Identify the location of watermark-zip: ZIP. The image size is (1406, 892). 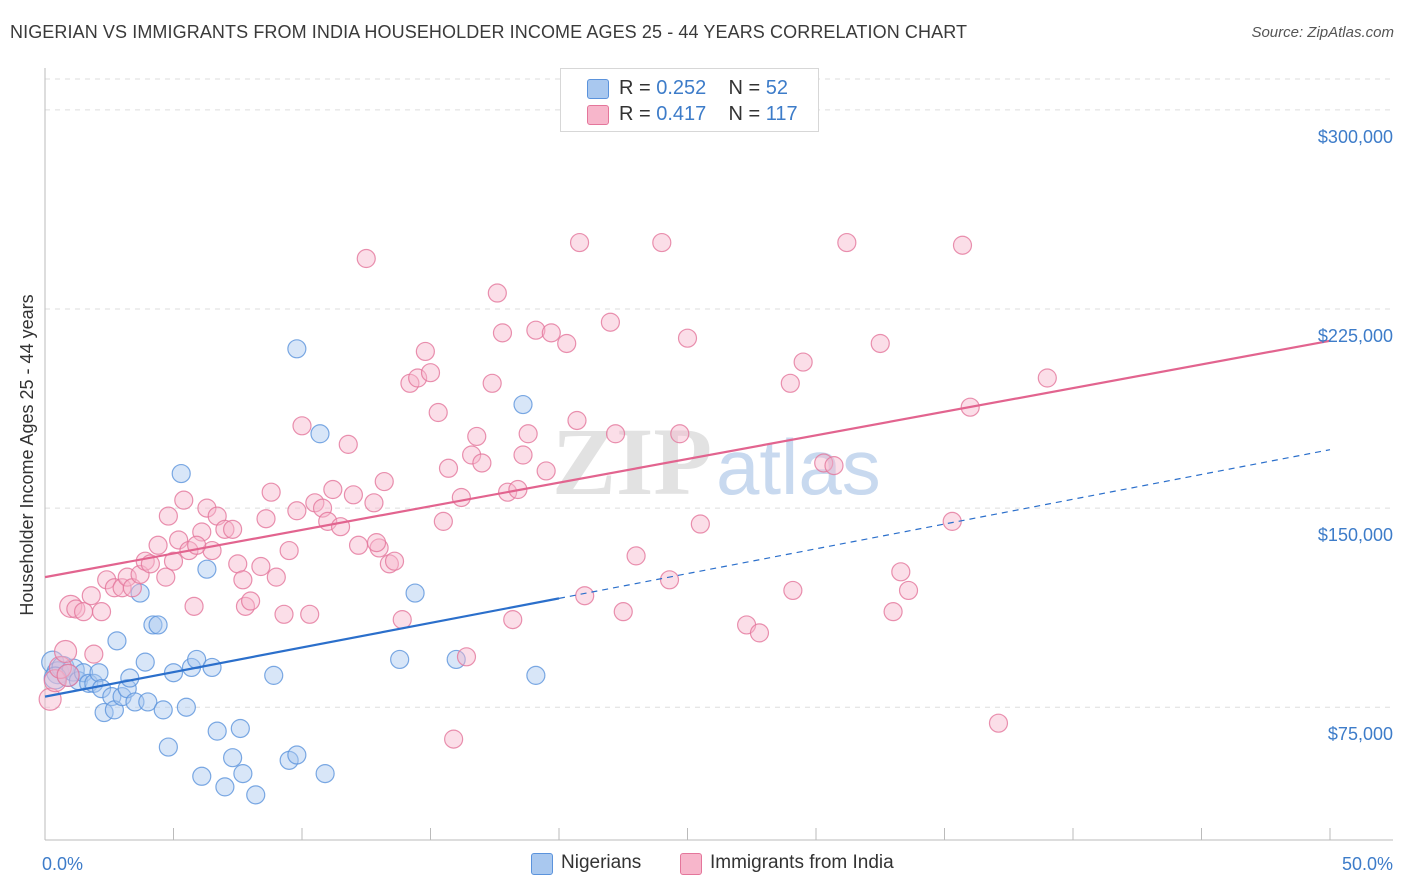
(632, 461).